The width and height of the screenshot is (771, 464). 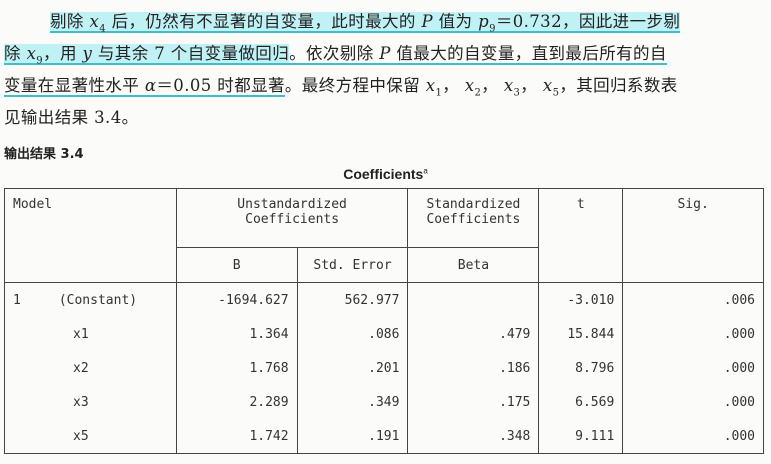 I want to click on math-var: p, so click(x=484, y=21).